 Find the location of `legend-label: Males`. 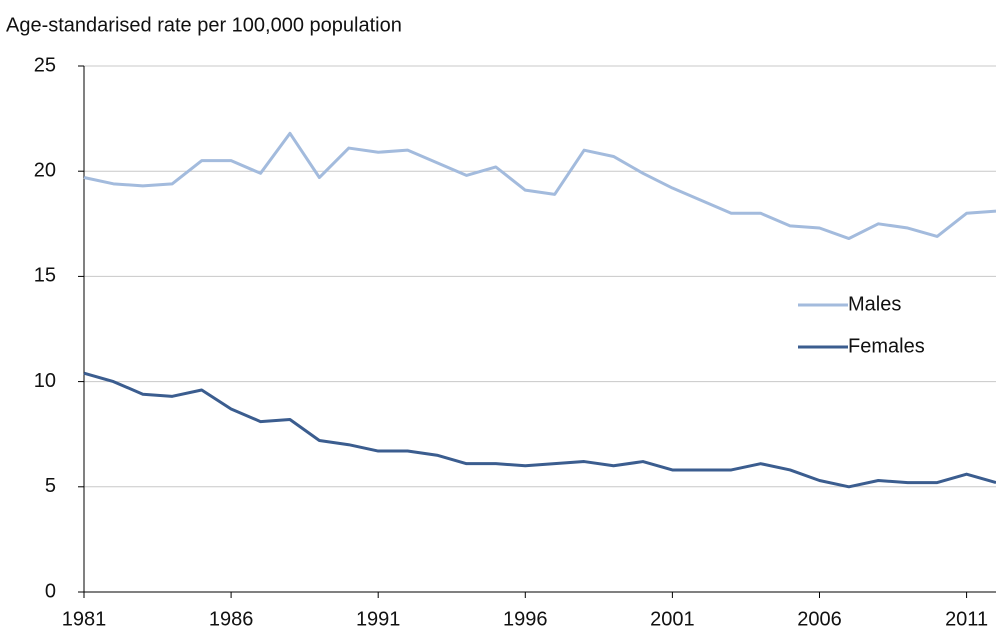

legend-label: Males is located at coordinates (874, 304).